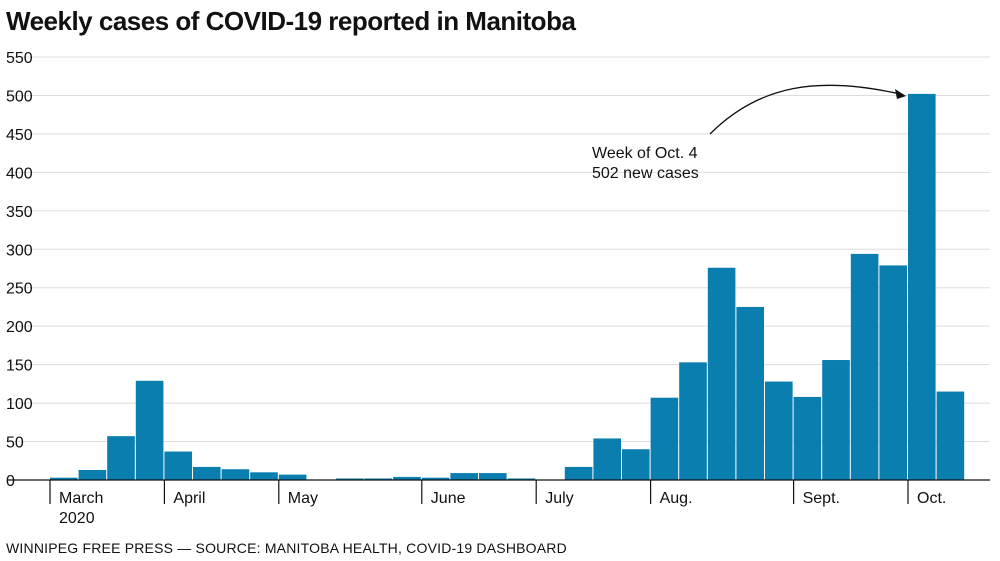 The image size is (1000, 561). I want to click on y-tick-label: 50, so click(15, 443).